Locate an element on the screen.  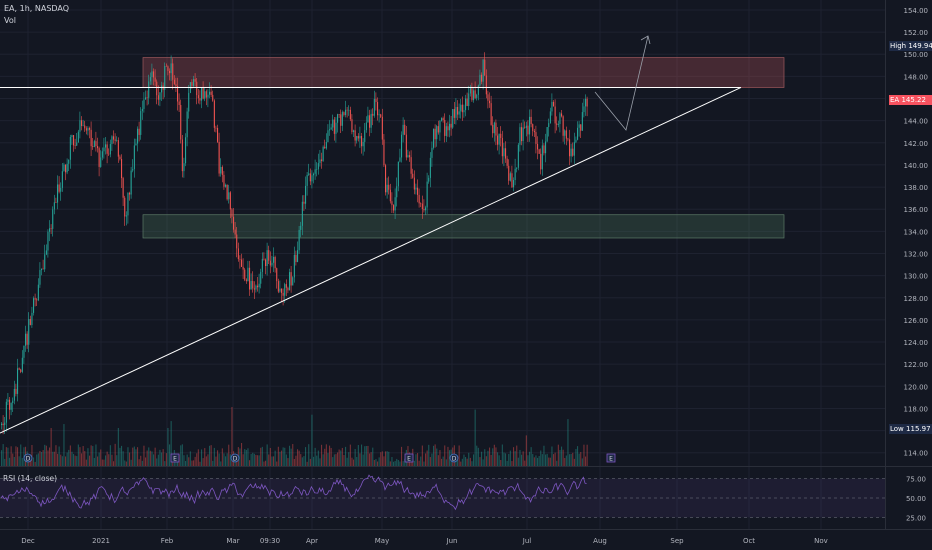
rsi-tick-label: 50.00 is located at coordinates (916, 499).